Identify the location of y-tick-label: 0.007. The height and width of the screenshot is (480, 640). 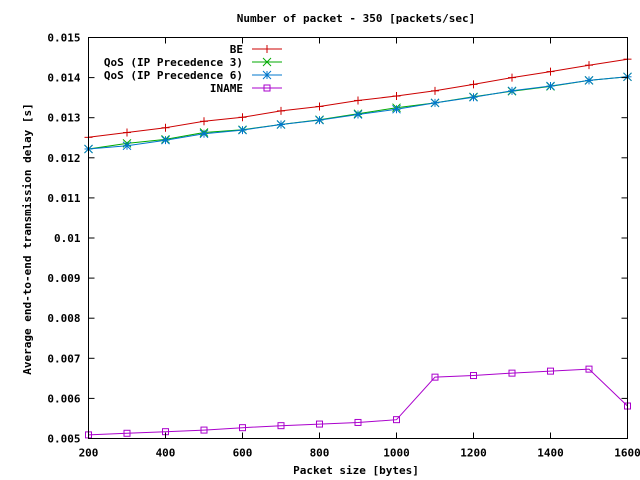
(63, 358).